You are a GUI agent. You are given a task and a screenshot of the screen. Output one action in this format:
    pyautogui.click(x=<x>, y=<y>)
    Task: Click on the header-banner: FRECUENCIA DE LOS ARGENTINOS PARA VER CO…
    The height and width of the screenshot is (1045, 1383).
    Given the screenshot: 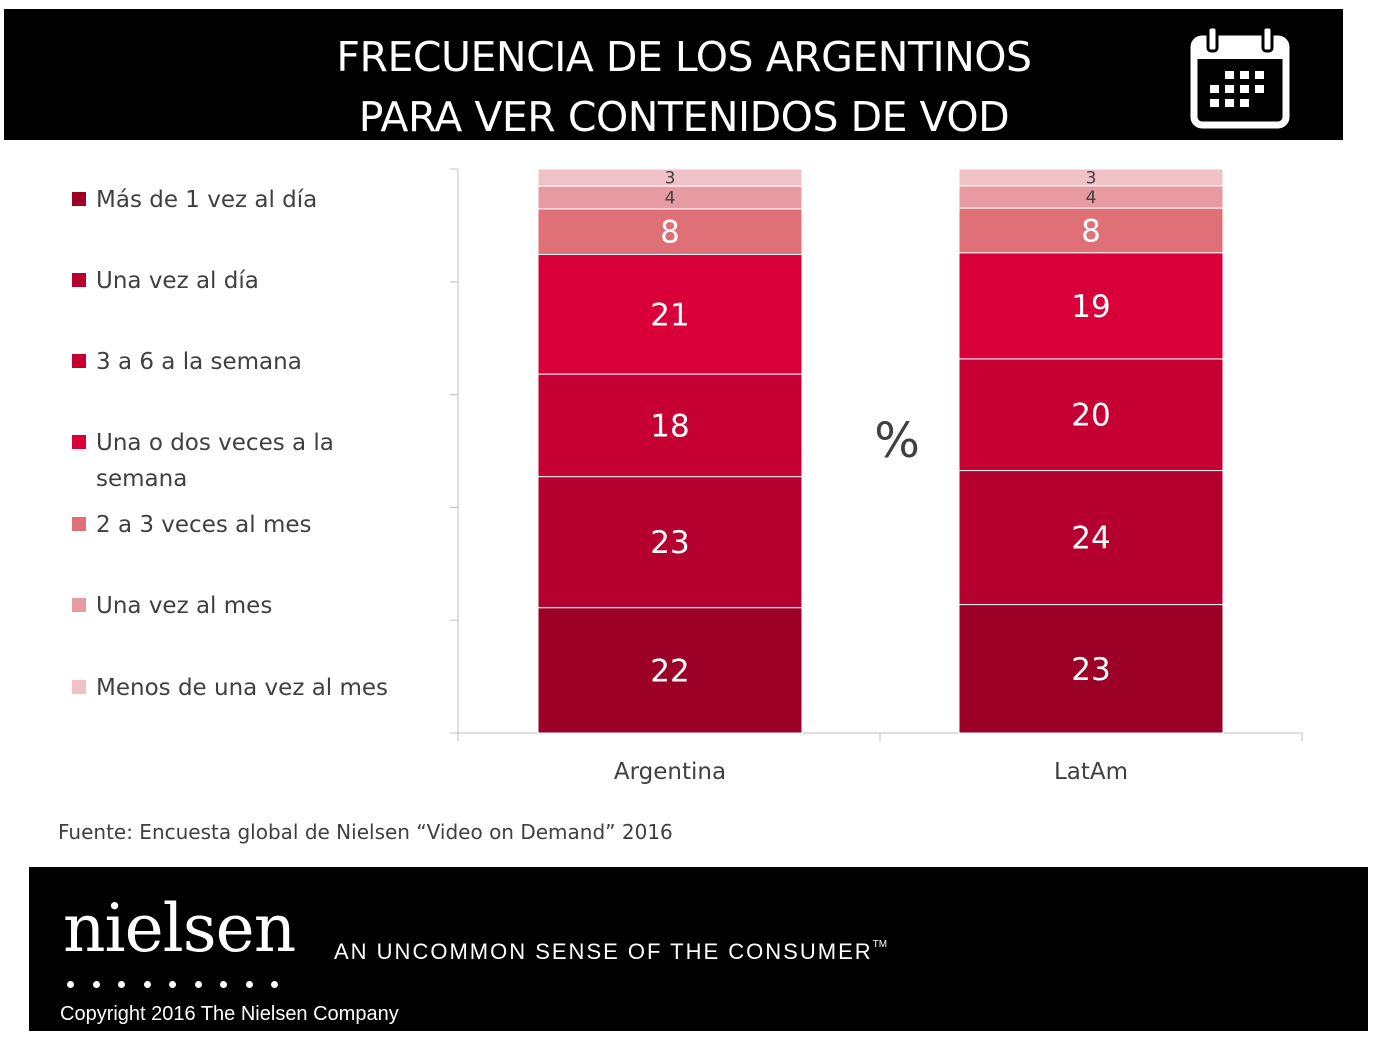 What is the action you would take?
    pyautogui.click(x=673, y=75)
    